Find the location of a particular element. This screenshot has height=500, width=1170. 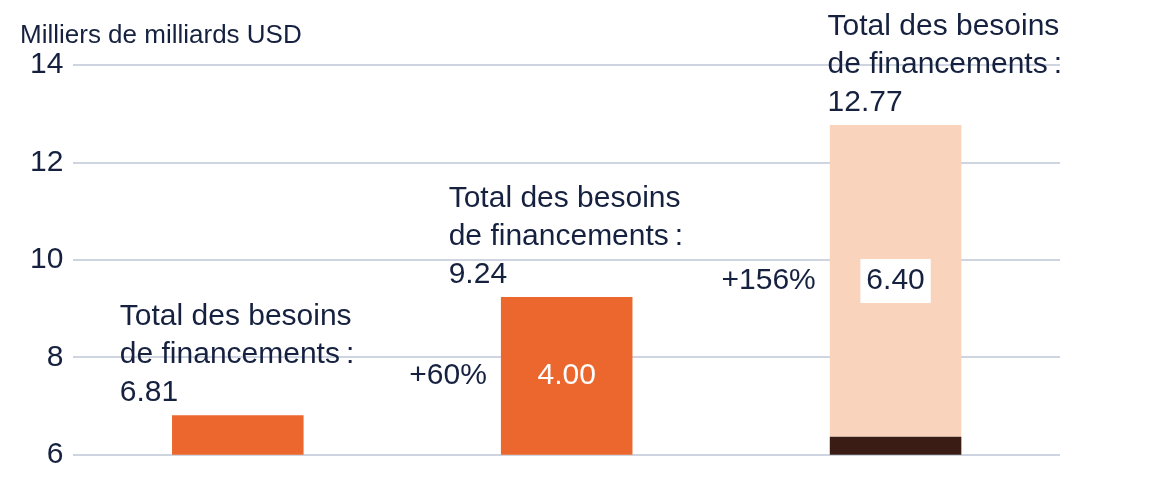

y-tick-label: 6 is located at coordinates (55, 453).